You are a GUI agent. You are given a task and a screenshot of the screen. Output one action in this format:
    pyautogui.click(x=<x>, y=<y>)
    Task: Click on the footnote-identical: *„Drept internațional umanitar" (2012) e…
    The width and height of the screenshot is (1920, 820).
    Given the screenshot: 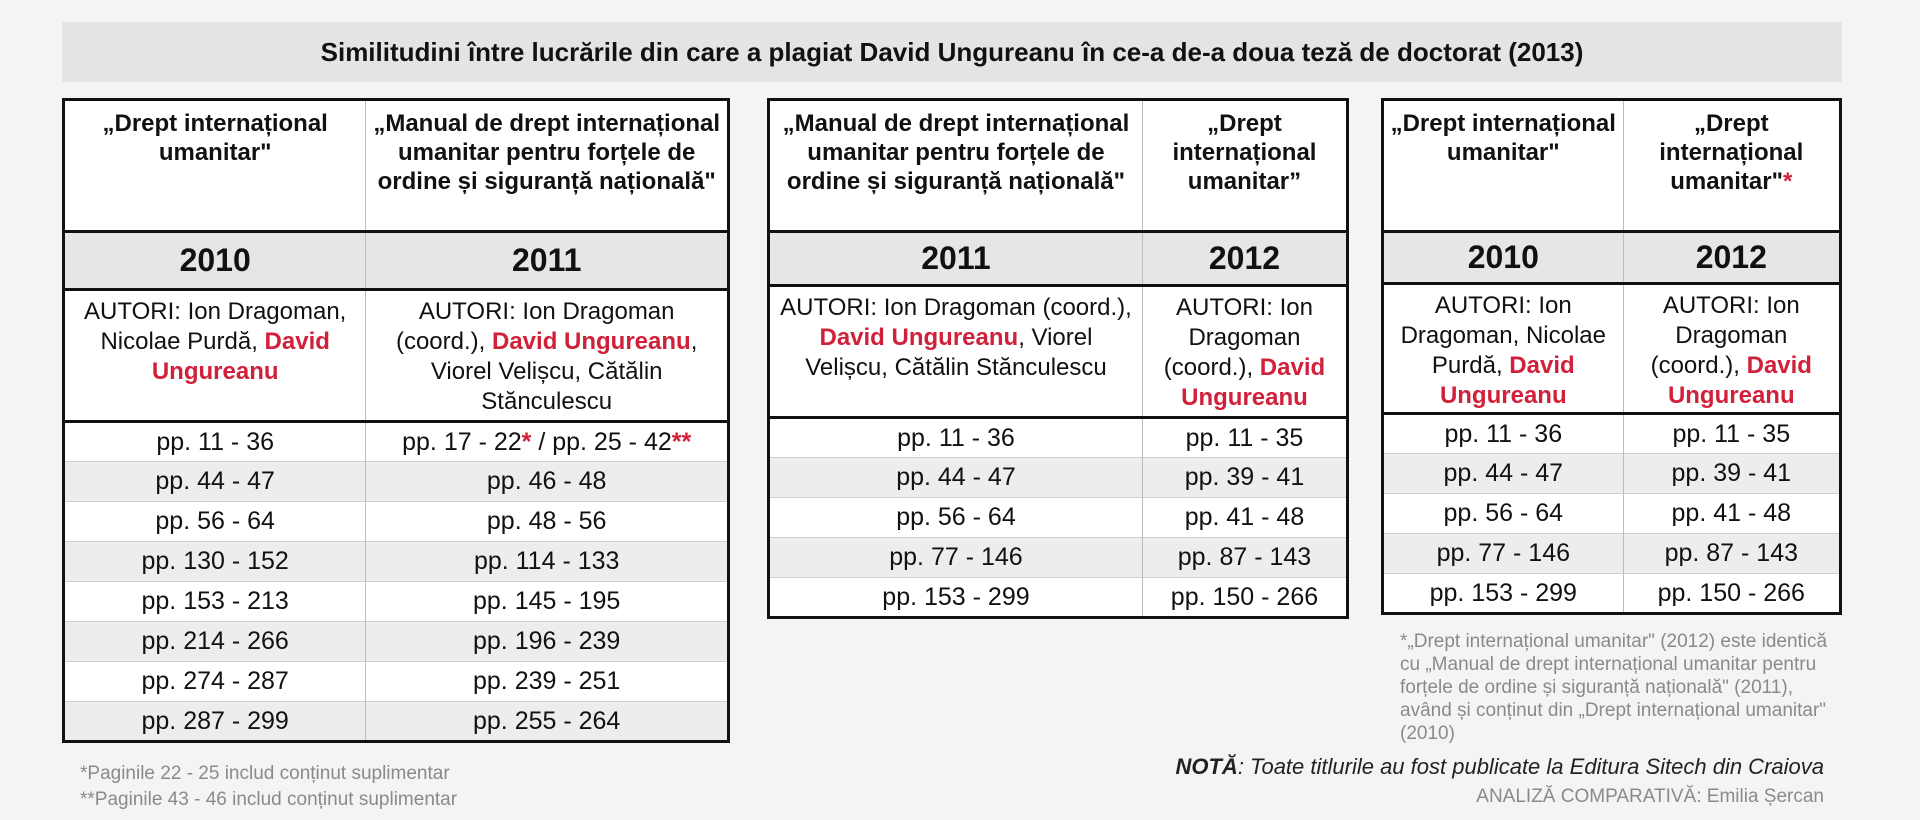 What is the action you would take?
    pyautogui.click(x=1614, y=687)
    